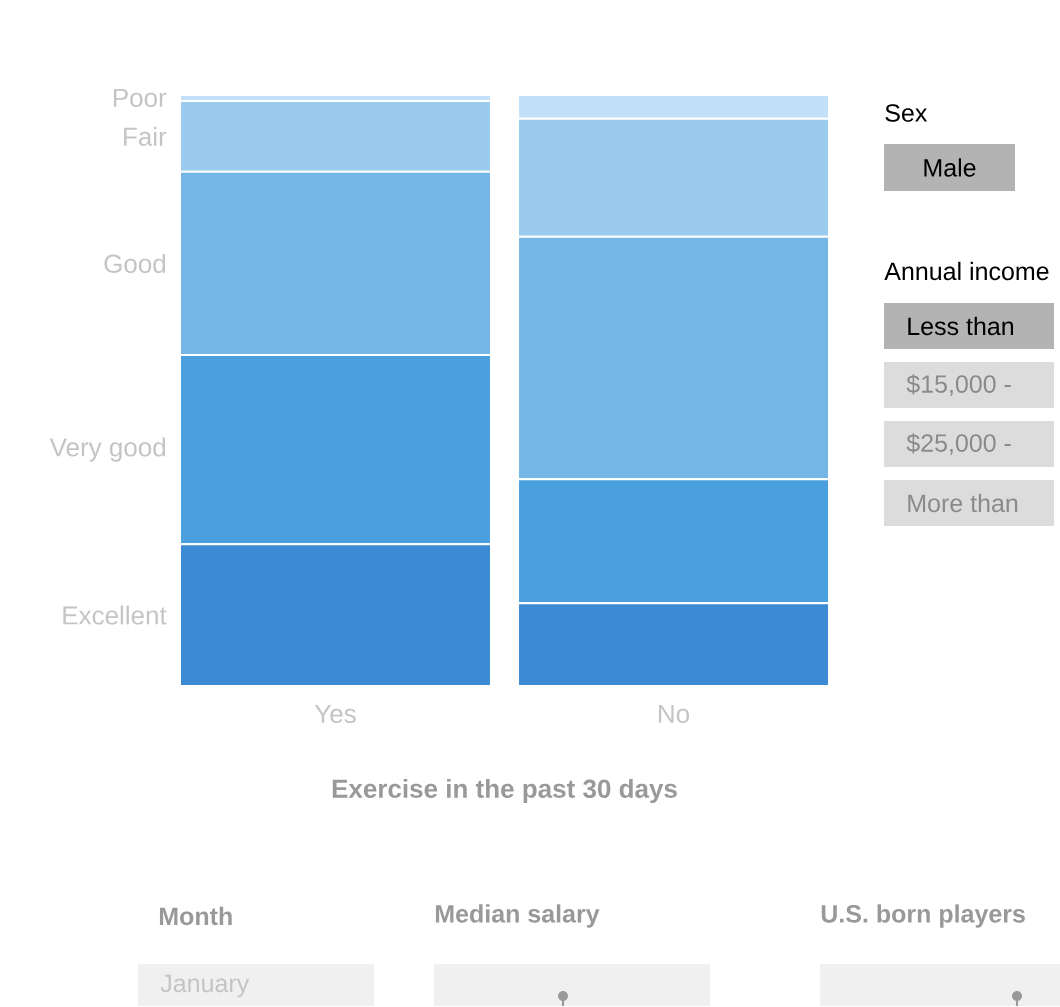 The height and width of the screenshot is (1007, 1060). I want to click on text: U.S. born players, so click(923, 916).